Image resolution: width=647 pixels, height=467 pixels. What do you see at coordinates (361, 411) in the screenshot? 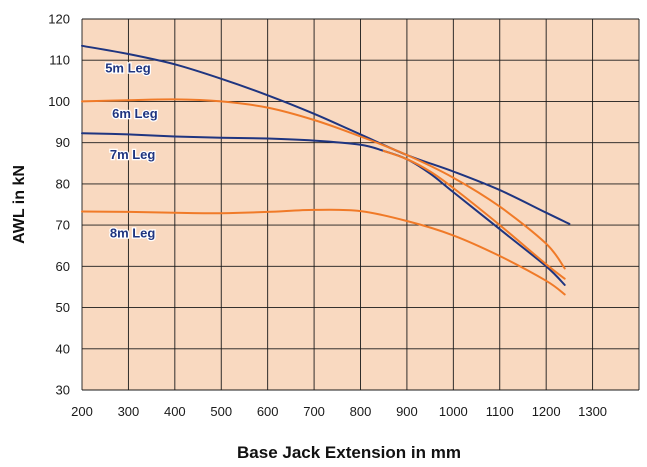
I see `x-tick-label: 800` at bounding box center [361, 411].